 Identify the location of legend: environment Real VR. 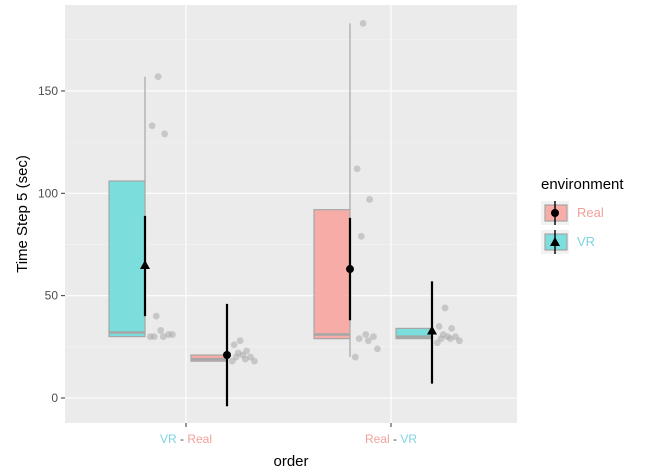
(582, 215).